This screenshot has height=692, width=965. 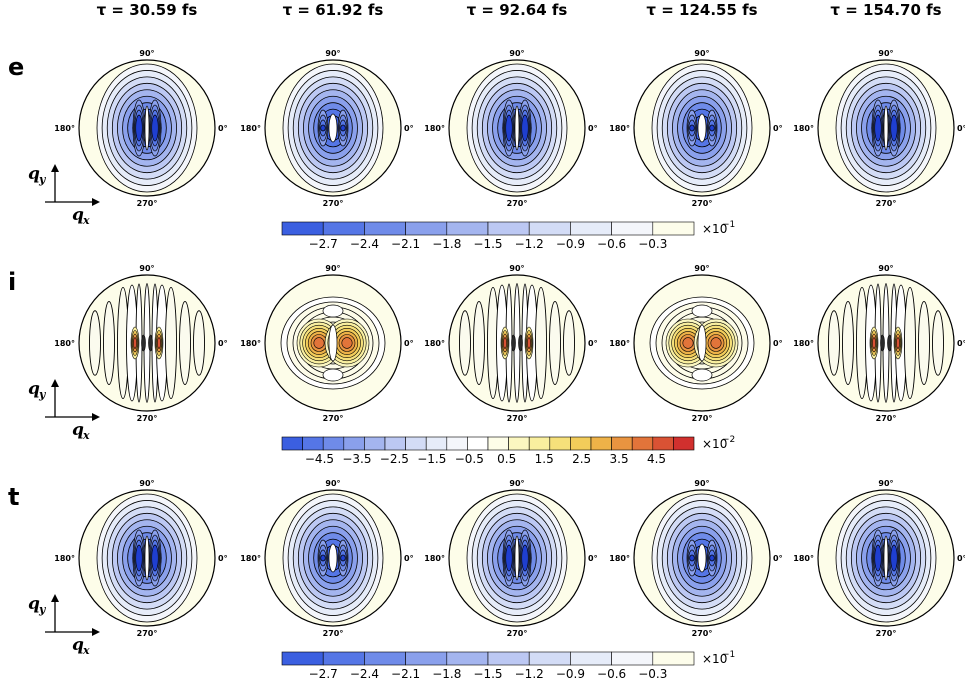 What do you see at coordinates (487, 674) in the screenshot?
I see `colorbar-tick-label: −1.5` at bounding box center [487, 674].